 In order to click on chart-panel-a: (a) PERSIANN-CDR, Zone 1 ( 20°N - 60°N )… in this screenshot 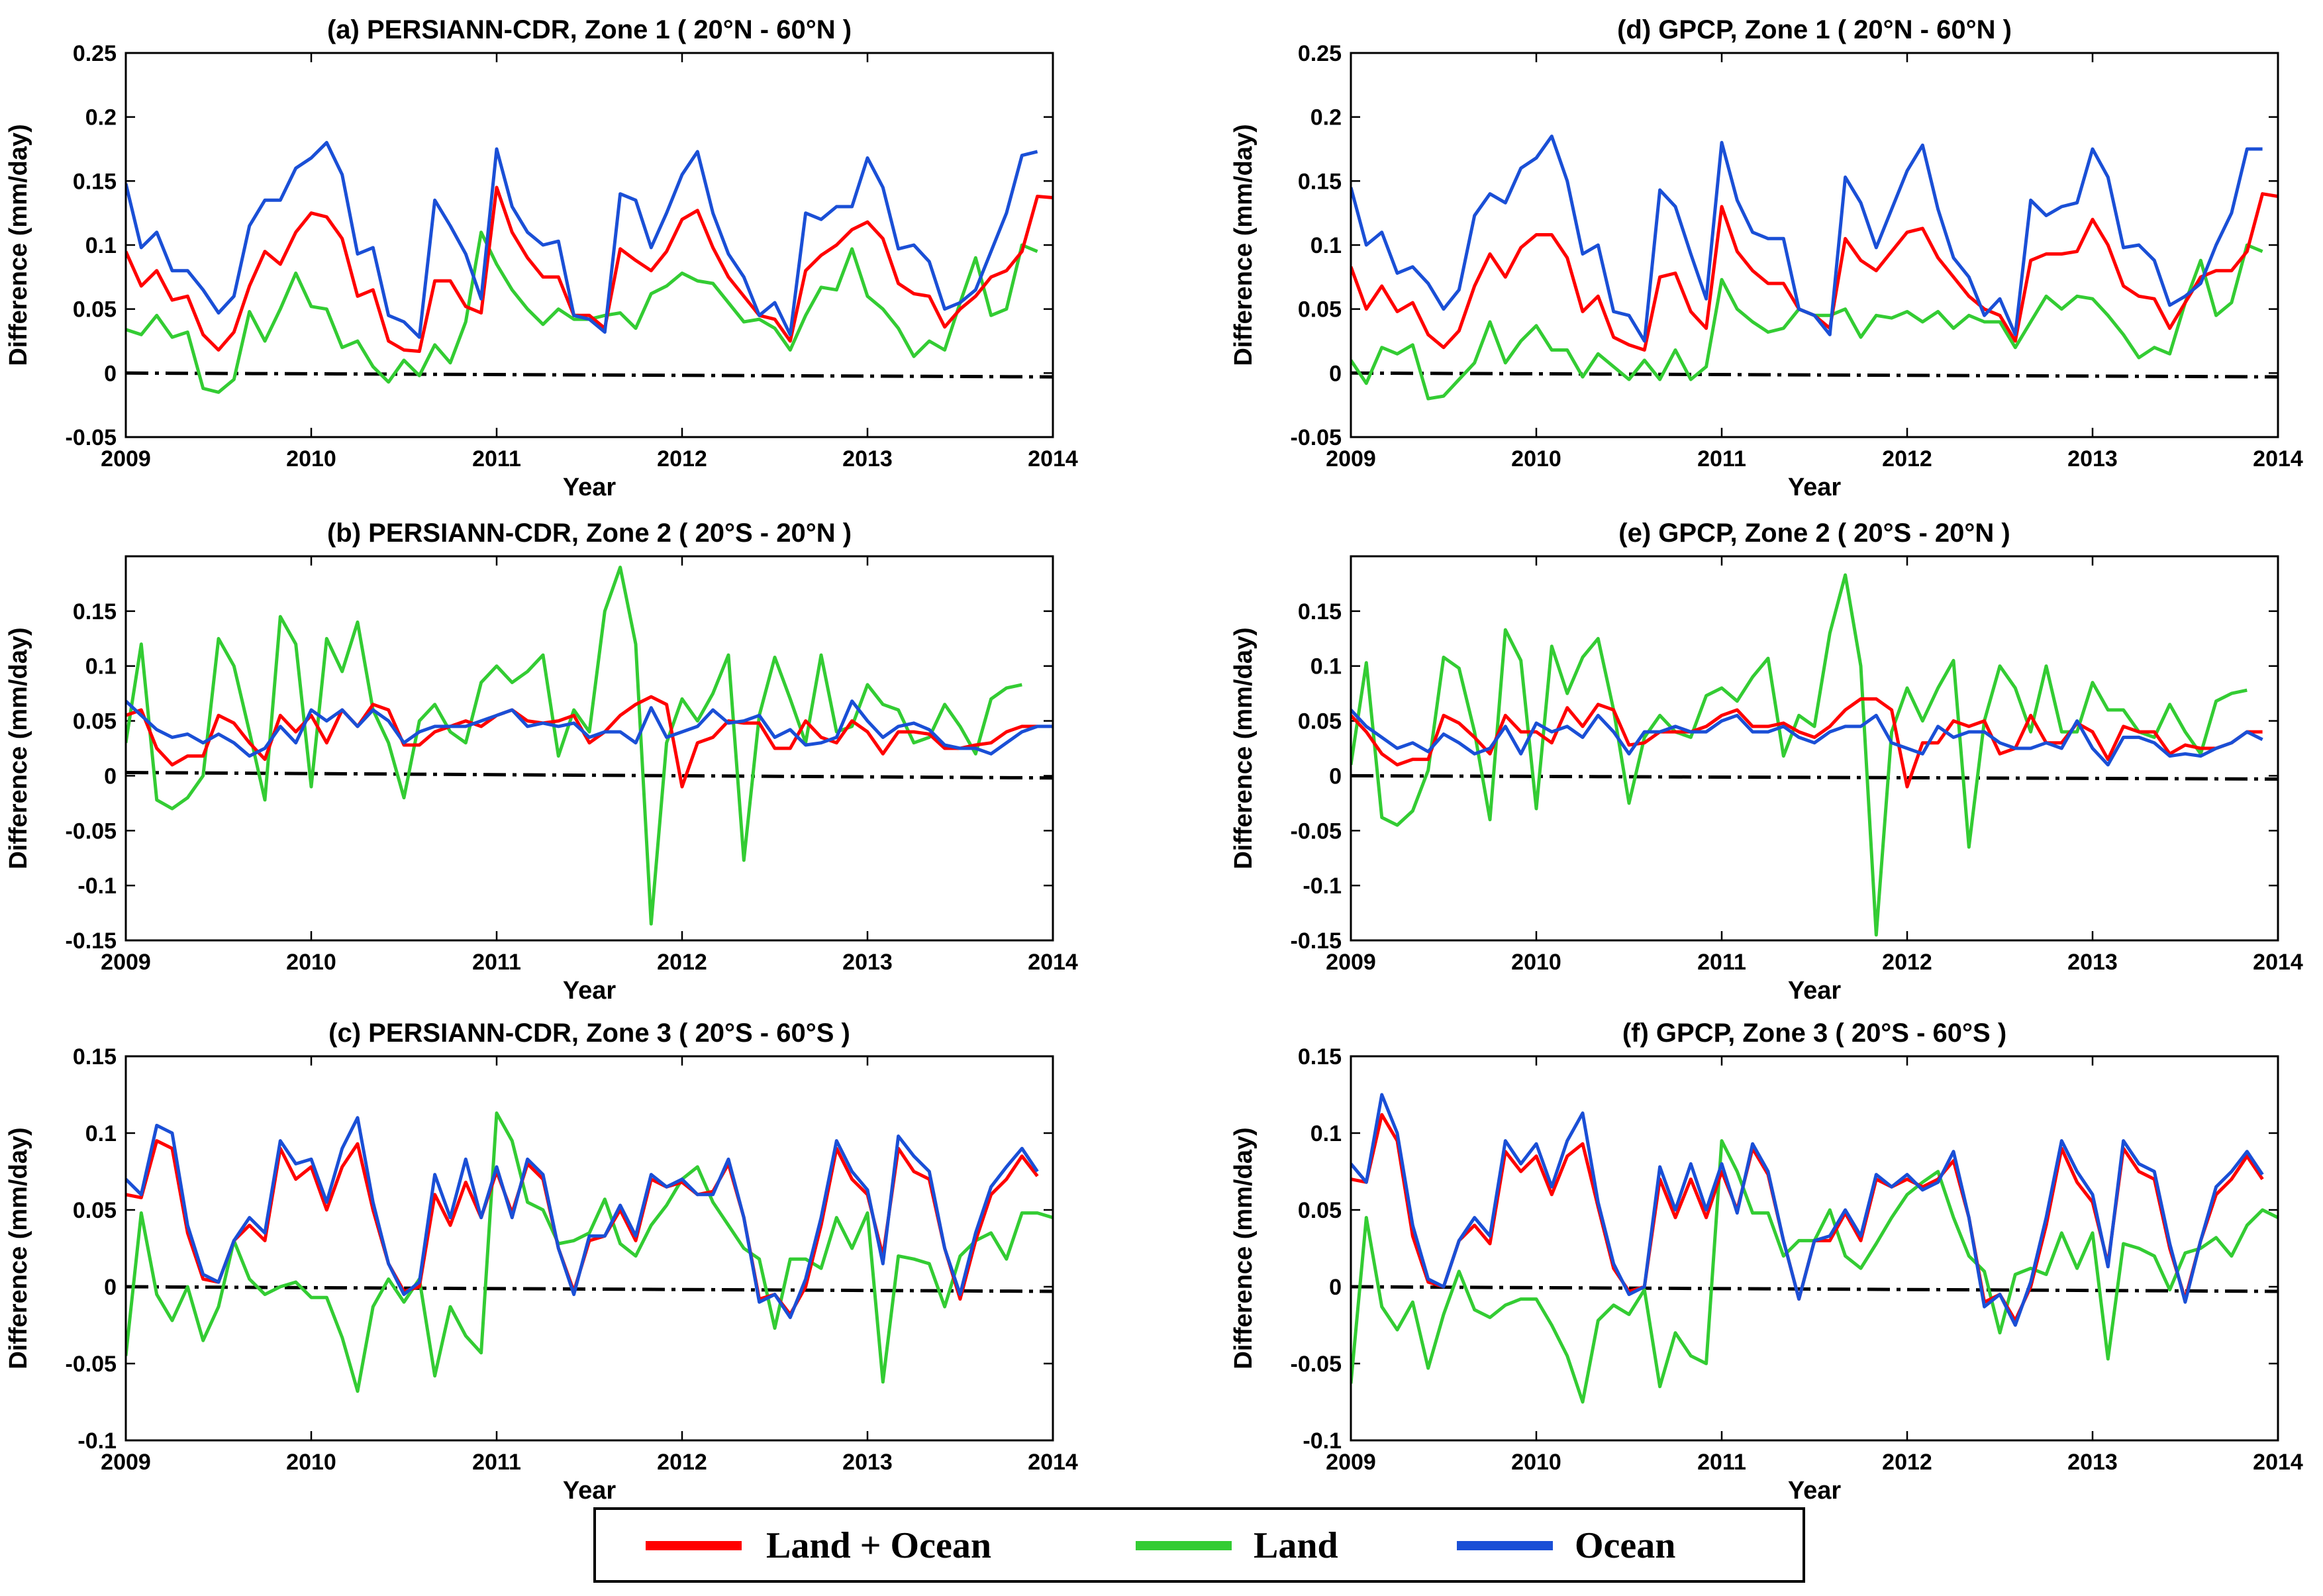, I will do `click(541, 258)`.